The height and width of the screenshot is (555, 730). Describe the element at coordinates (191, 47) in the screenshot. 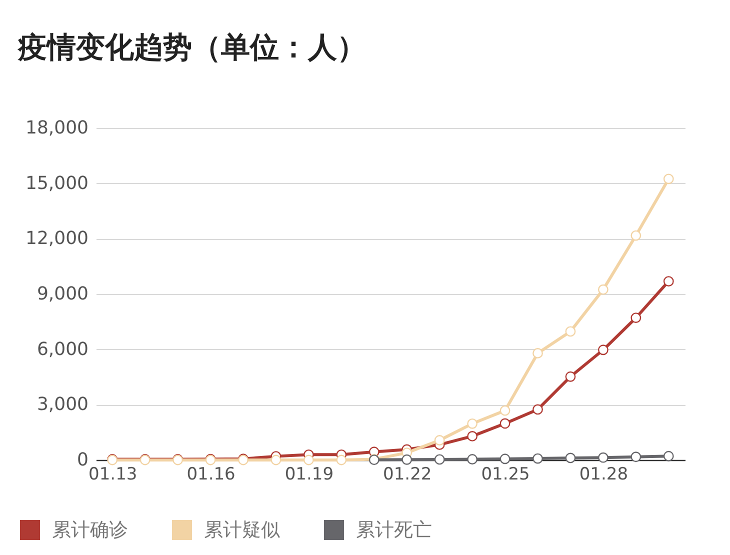

I see `chart-title: 疫情变化趋势（单位：人）` at that location.